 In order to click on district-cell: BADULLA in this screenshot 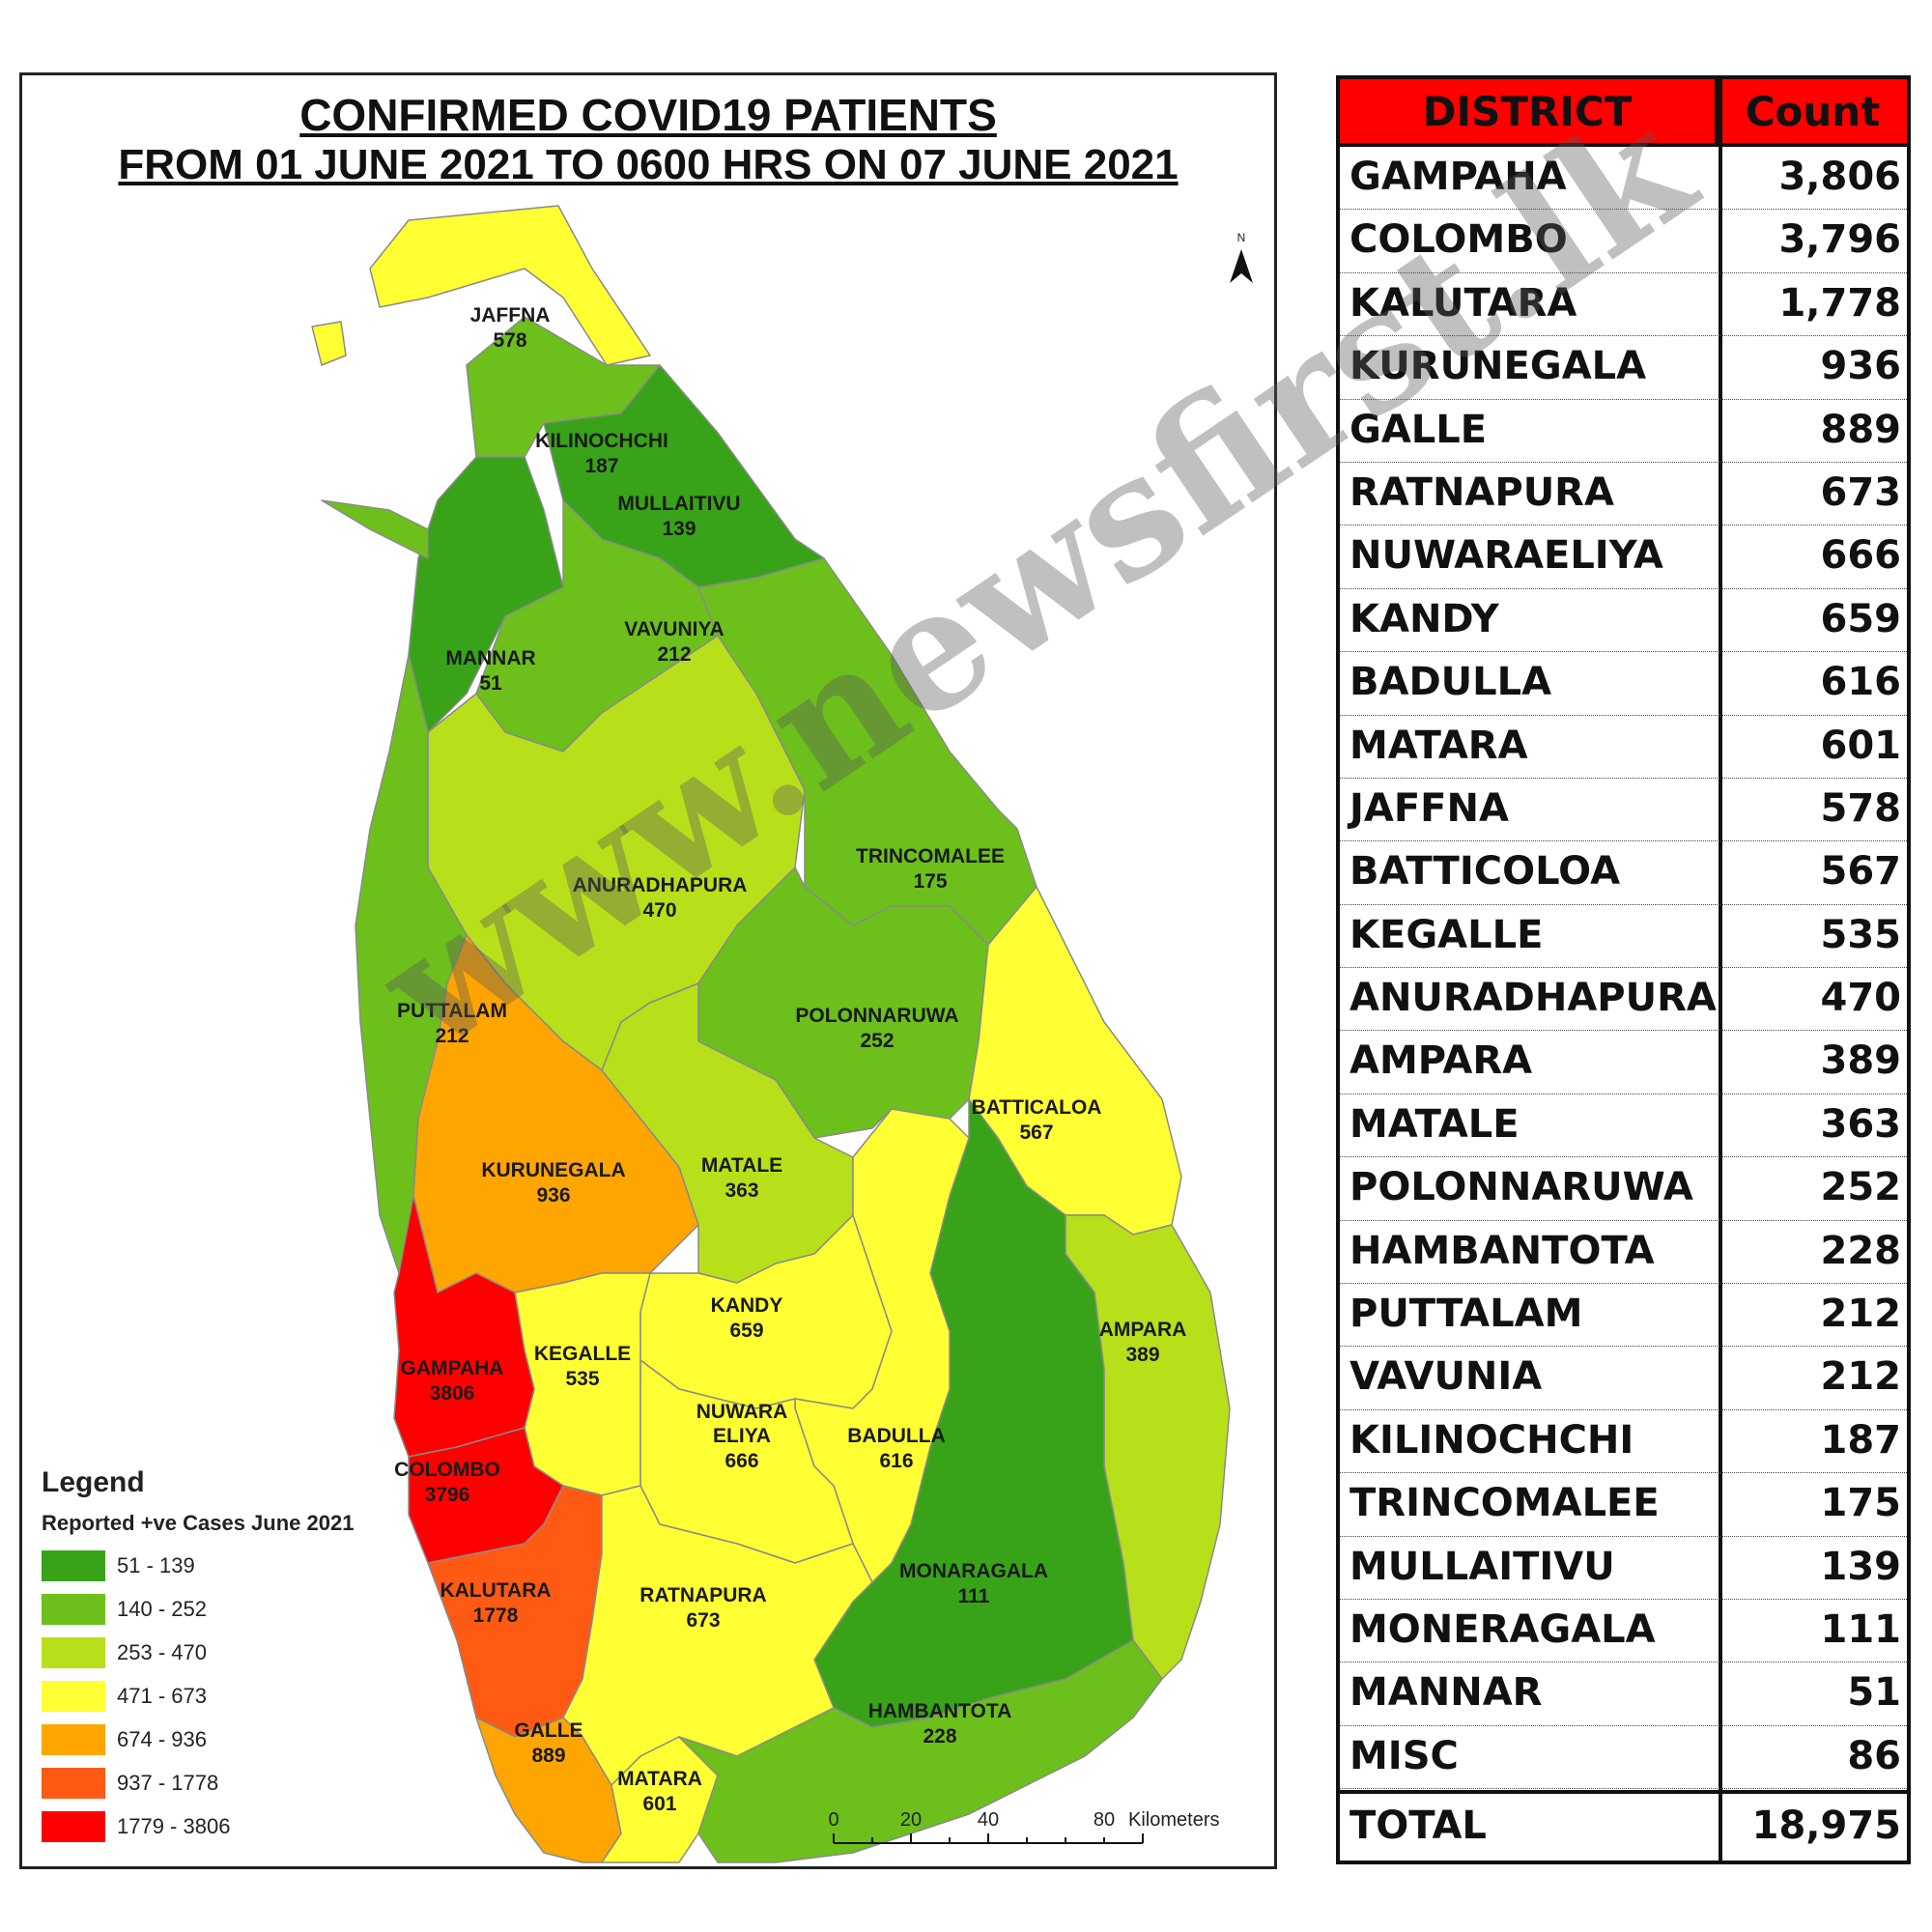, I will do `click(1451, 682)`.